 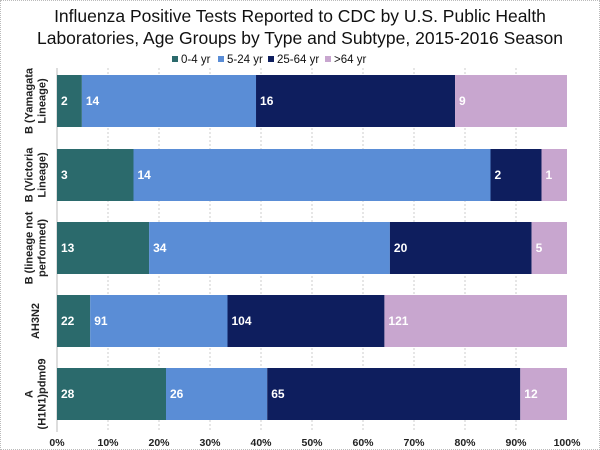 I want to click on x-tick-label: 60%, so click(x=363, y=443).